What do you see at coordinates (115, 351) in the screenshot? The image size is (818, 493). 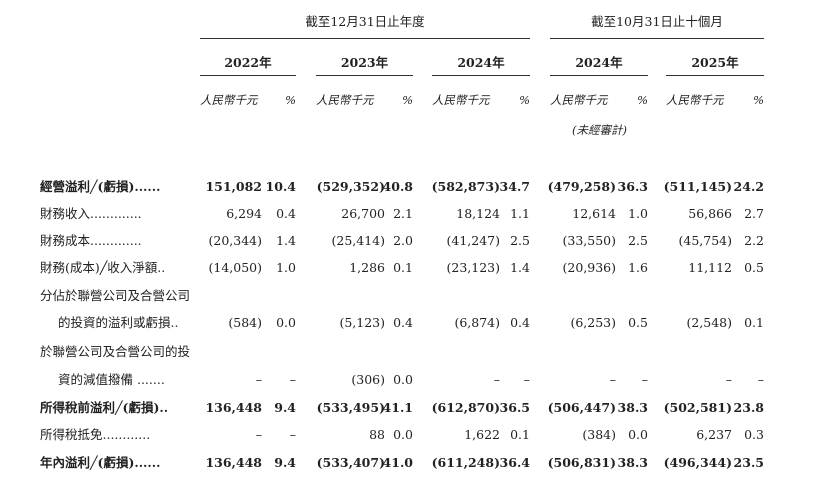 I see `row-label: 於聯營公司及合營公司的投` at bounding box center [115, 351].